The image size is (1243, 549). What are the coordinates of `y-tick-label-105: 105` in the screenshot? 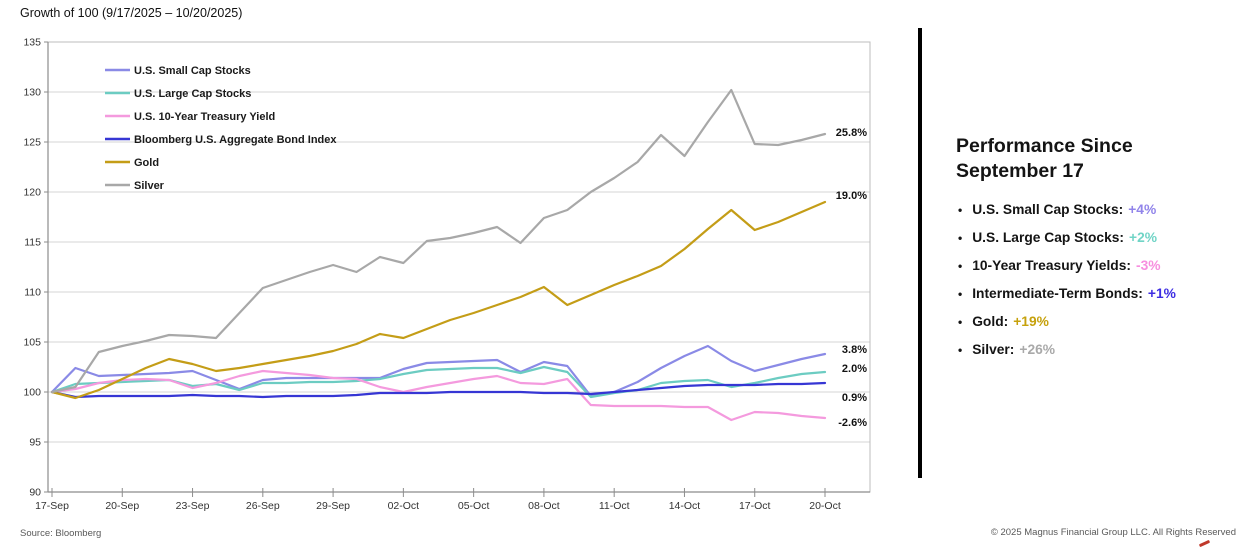 It's located at (32, 343).